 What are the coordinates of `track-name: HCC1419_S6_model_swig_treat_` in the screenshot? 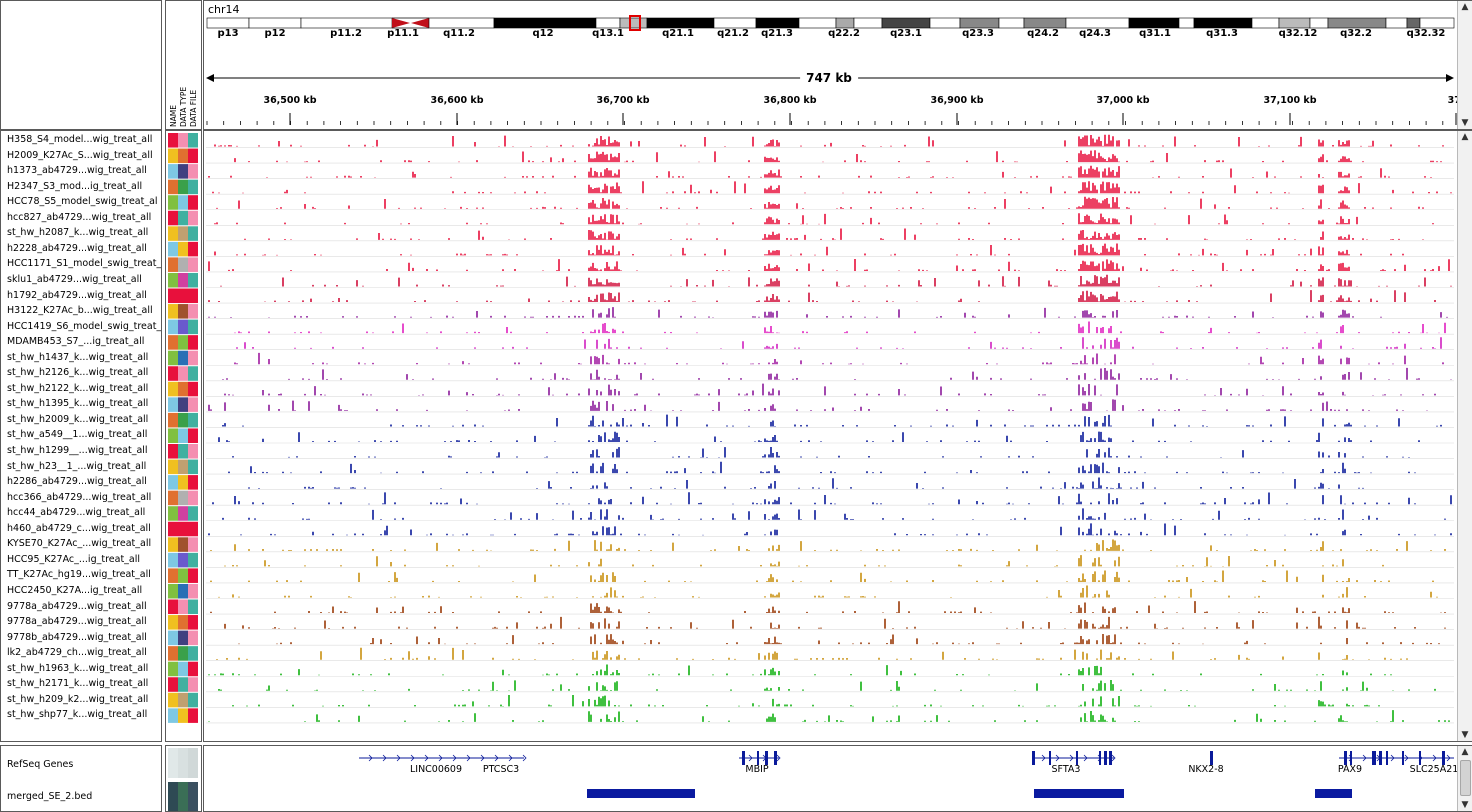 It's located at (84, 326).